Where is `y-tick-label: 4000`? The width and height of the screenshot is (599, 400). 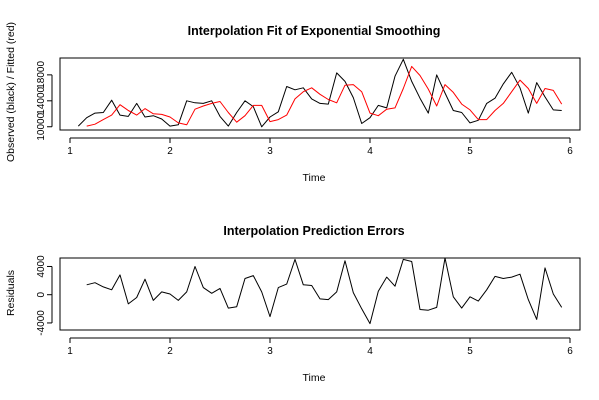
y-tick-label: 4000 is located at coordinates (41, 266).